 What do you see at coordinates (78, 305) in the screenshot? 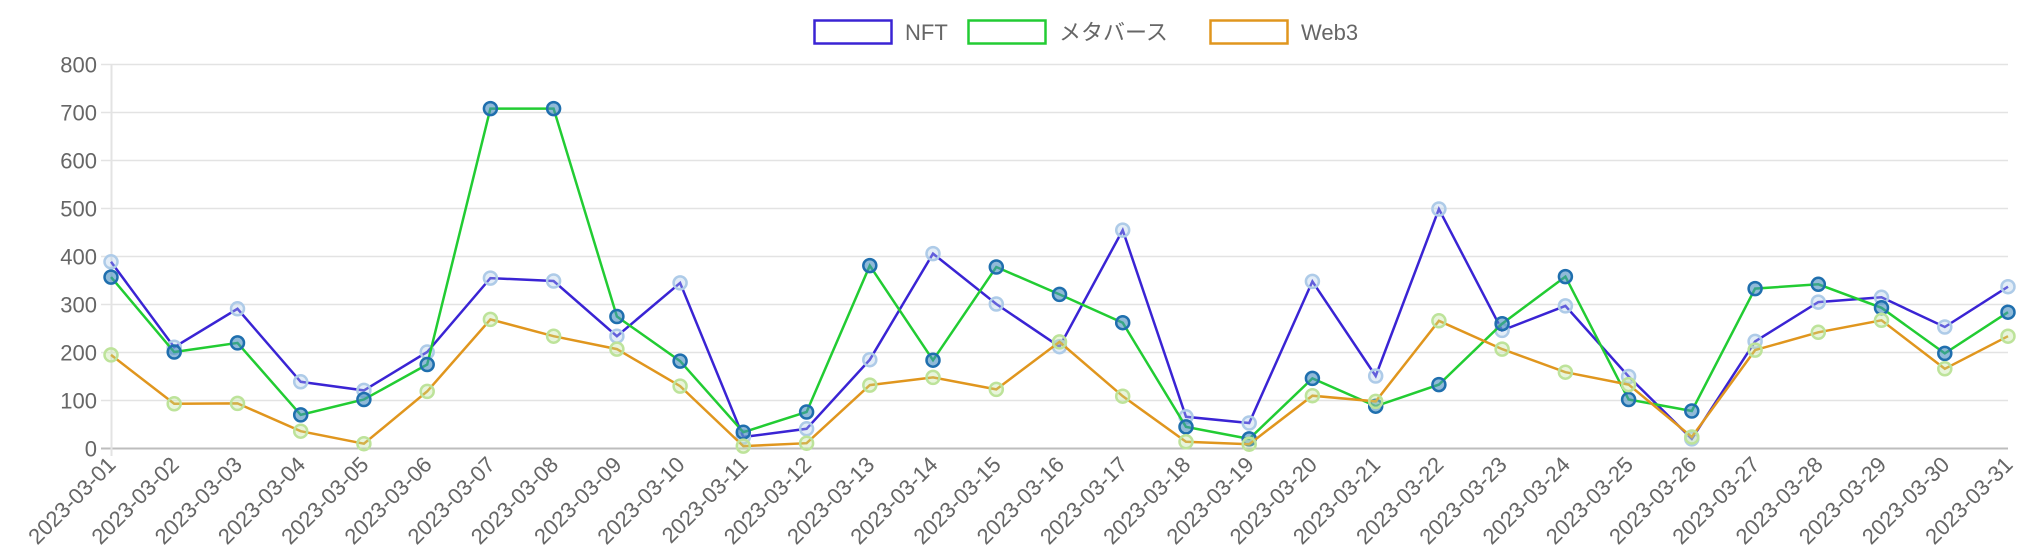
I see `y-tick-label: 300` at bounding box center [78, 305].